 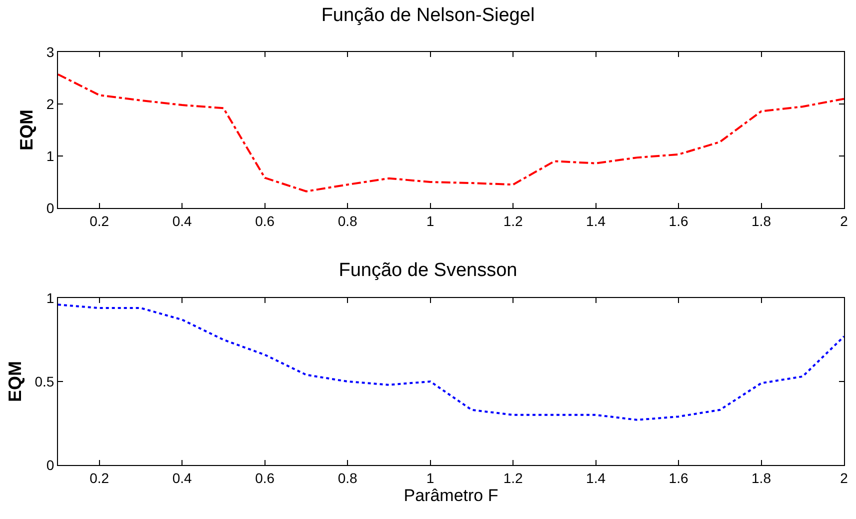 What do you see at coordinates (44, 381) in the screenshot?
I see `y-tick-label: 0.5` at bounding box center [44, 381].